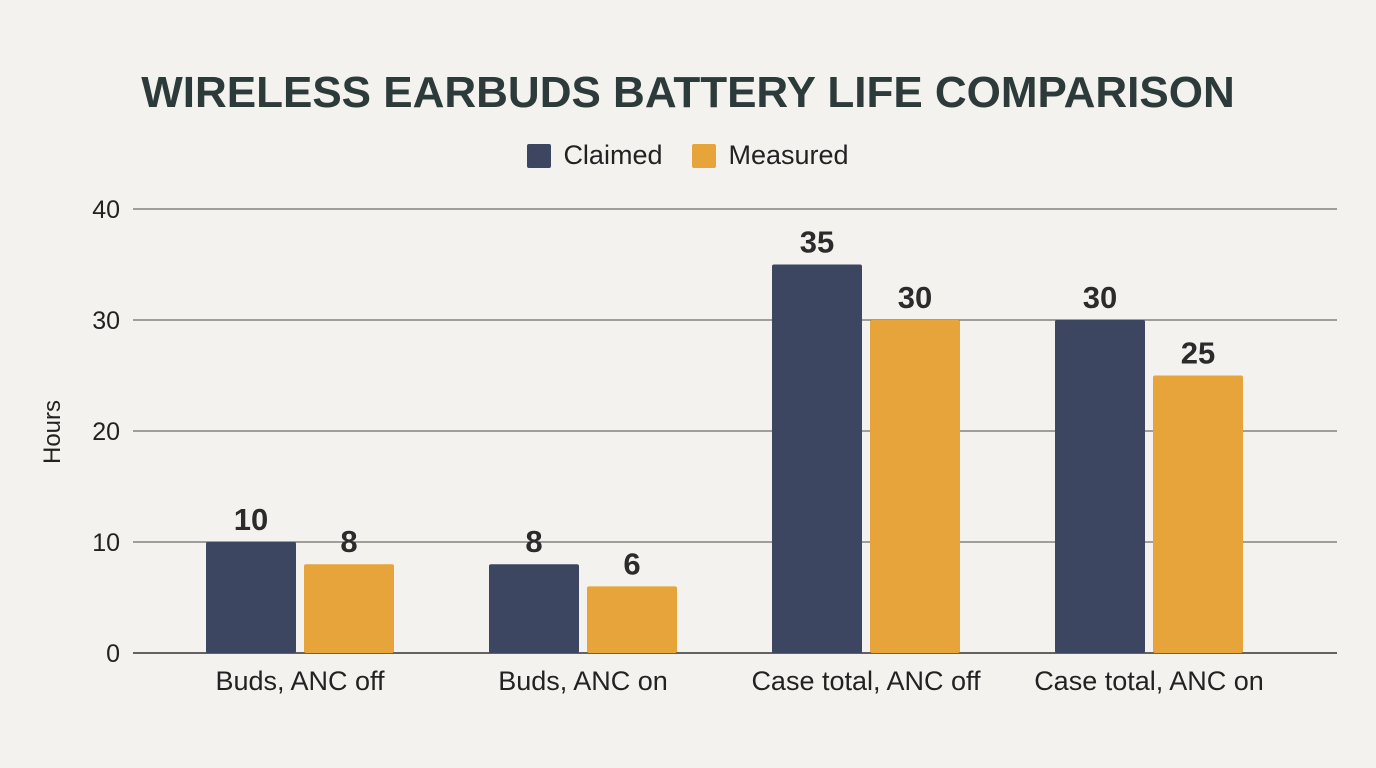 The image size is (1376, 768). Describe the element at coordinates (1100, 297) in the screenshot. I see `data-label-claimed-3: 30` at that location.